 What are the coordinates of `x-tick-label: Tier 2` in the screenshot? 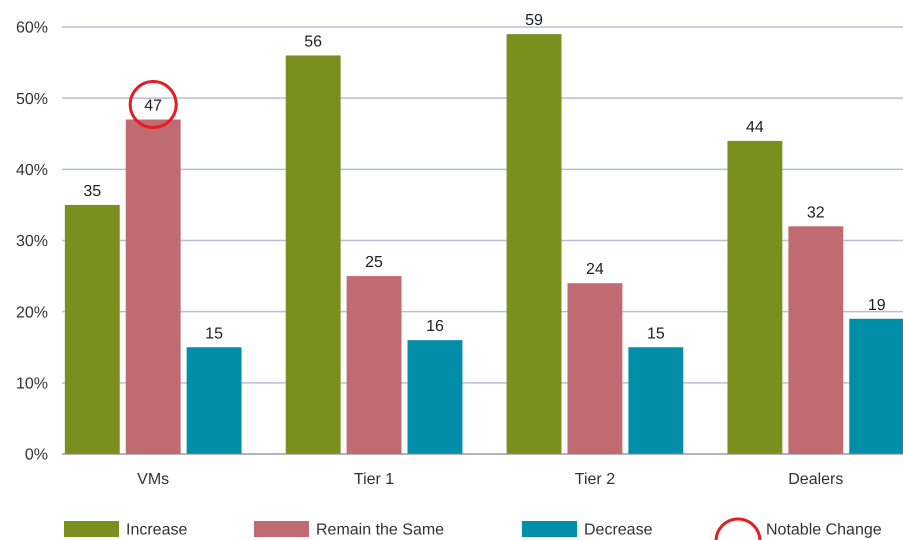 It's located at (595, 479).